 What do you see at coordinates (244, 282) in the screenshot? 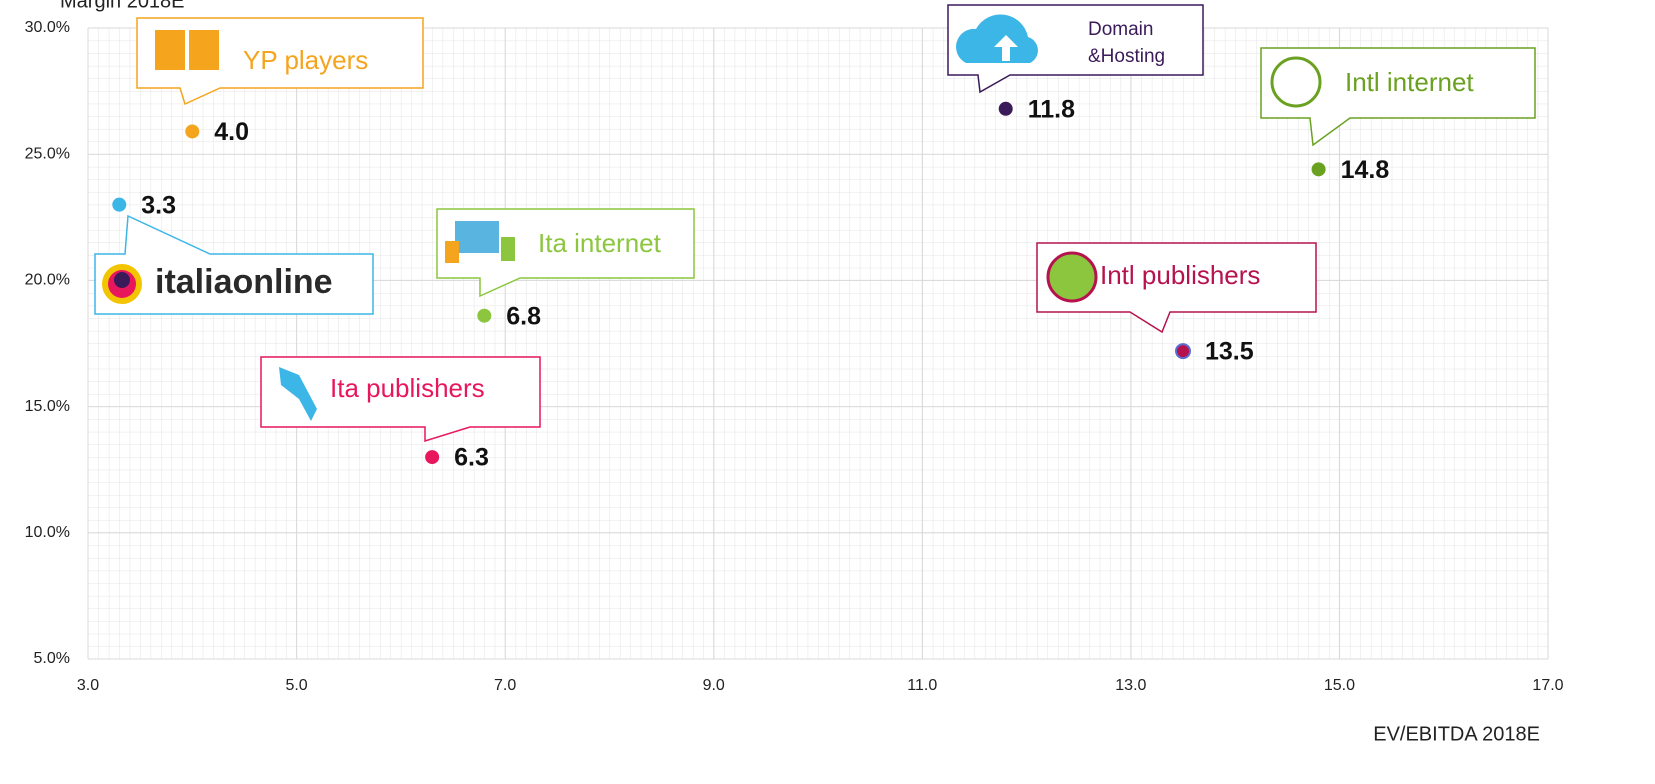
I see `series-label: italiaonline` at bounding box center [244, 282].